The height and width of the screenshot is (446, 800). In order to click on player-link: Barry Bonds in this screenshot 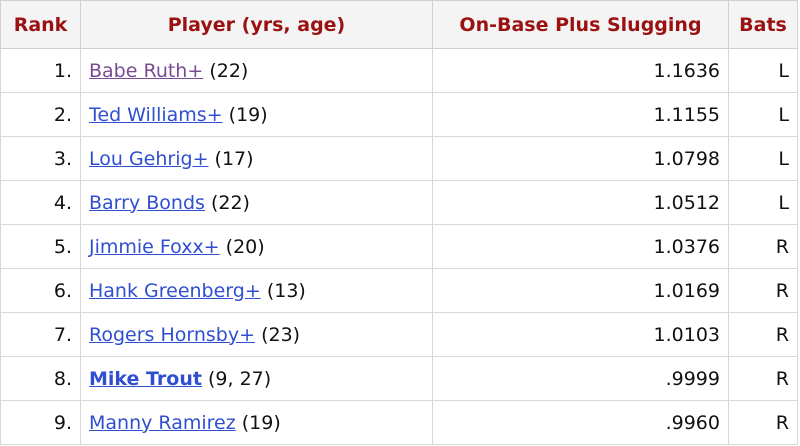, I will do `click(147, 202)`.